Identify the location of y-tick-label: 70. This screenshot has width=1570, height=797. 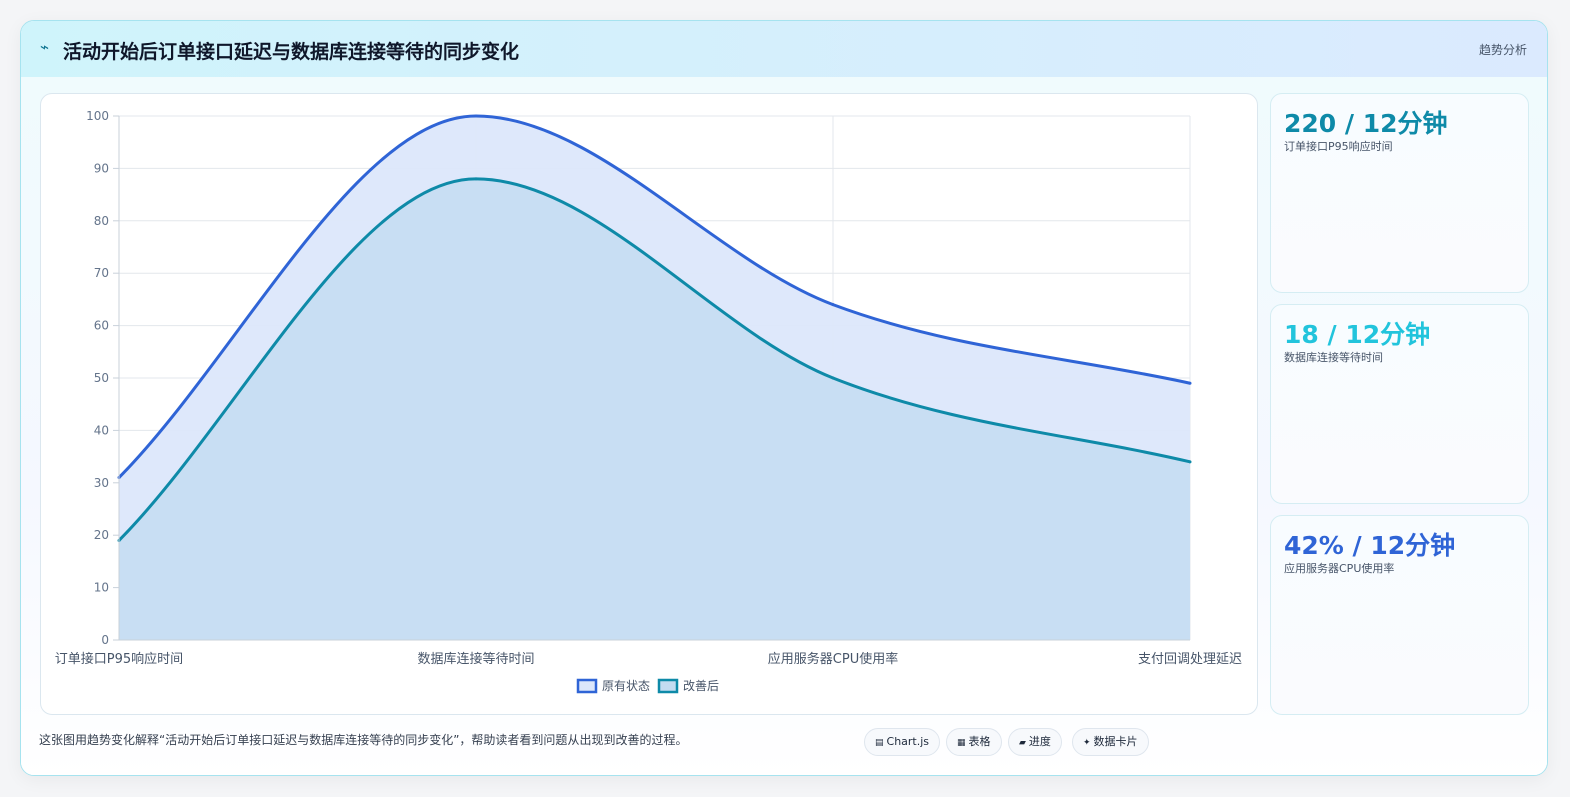
(101, 273).